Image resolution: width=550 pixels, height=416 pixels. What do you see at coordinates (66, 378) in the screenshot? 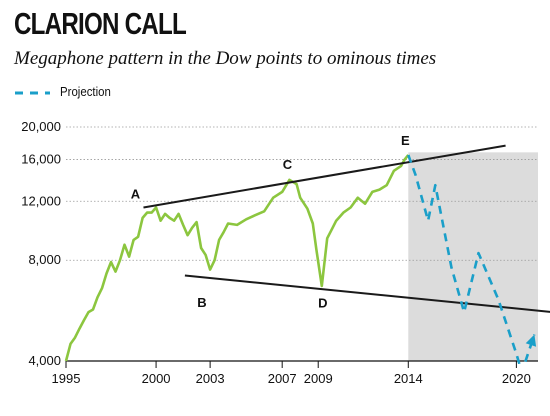
I see `x-tick-label: 1995` at bounding box center [66, 378].